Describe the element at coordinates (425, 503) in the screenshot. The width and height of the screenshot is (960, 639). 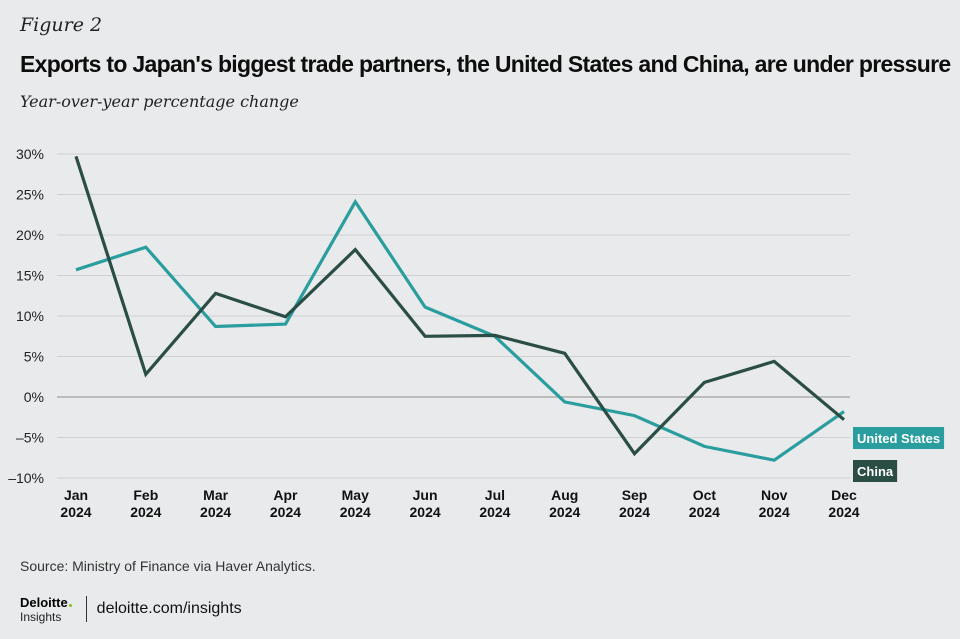
I see `x-tick-label: Jun 2024` at that location.